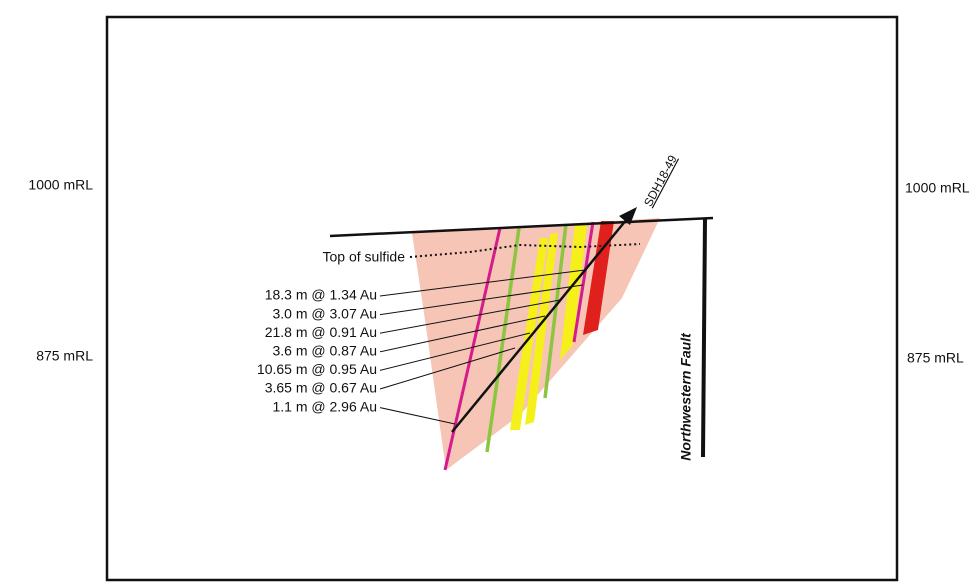 The height and width of the screenshot is (582, 980). What do you see at coordinates (325, 313) in the screenshot?
I see `intercept-label: 3.0 m @ 3.07 Au` at bounding box center [325, 313].